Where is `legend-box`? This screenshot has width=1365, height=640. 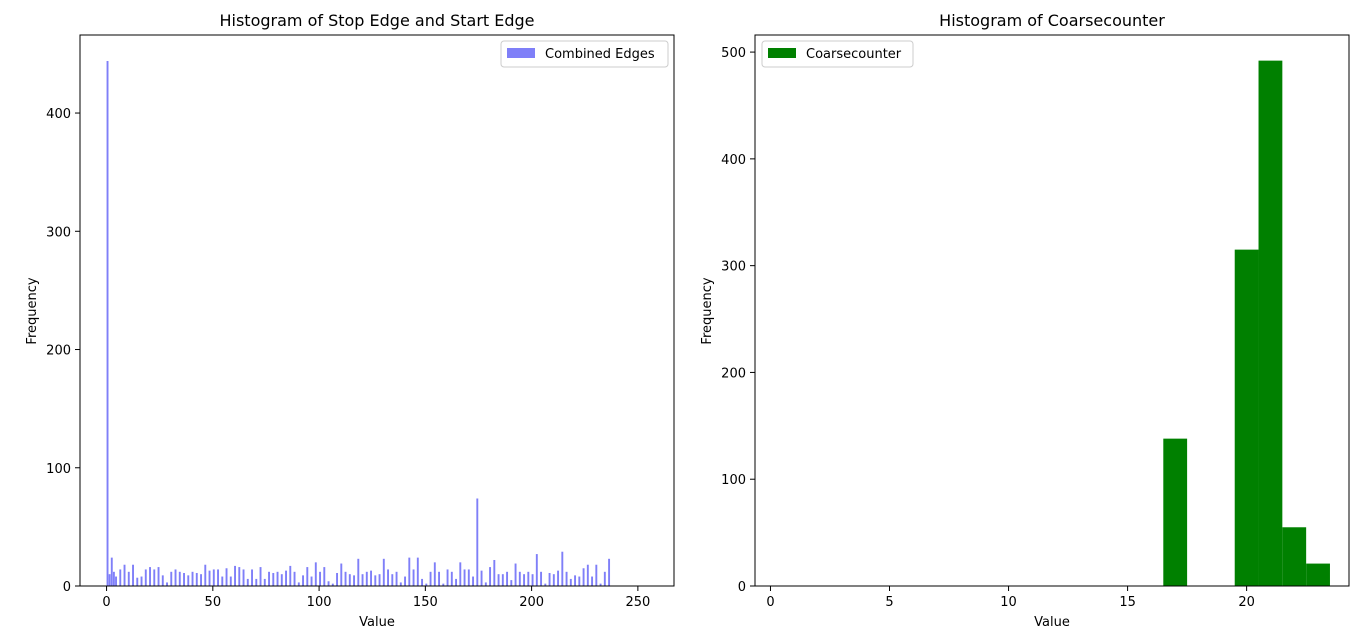
legend-box is located at coordinates (837, 54).